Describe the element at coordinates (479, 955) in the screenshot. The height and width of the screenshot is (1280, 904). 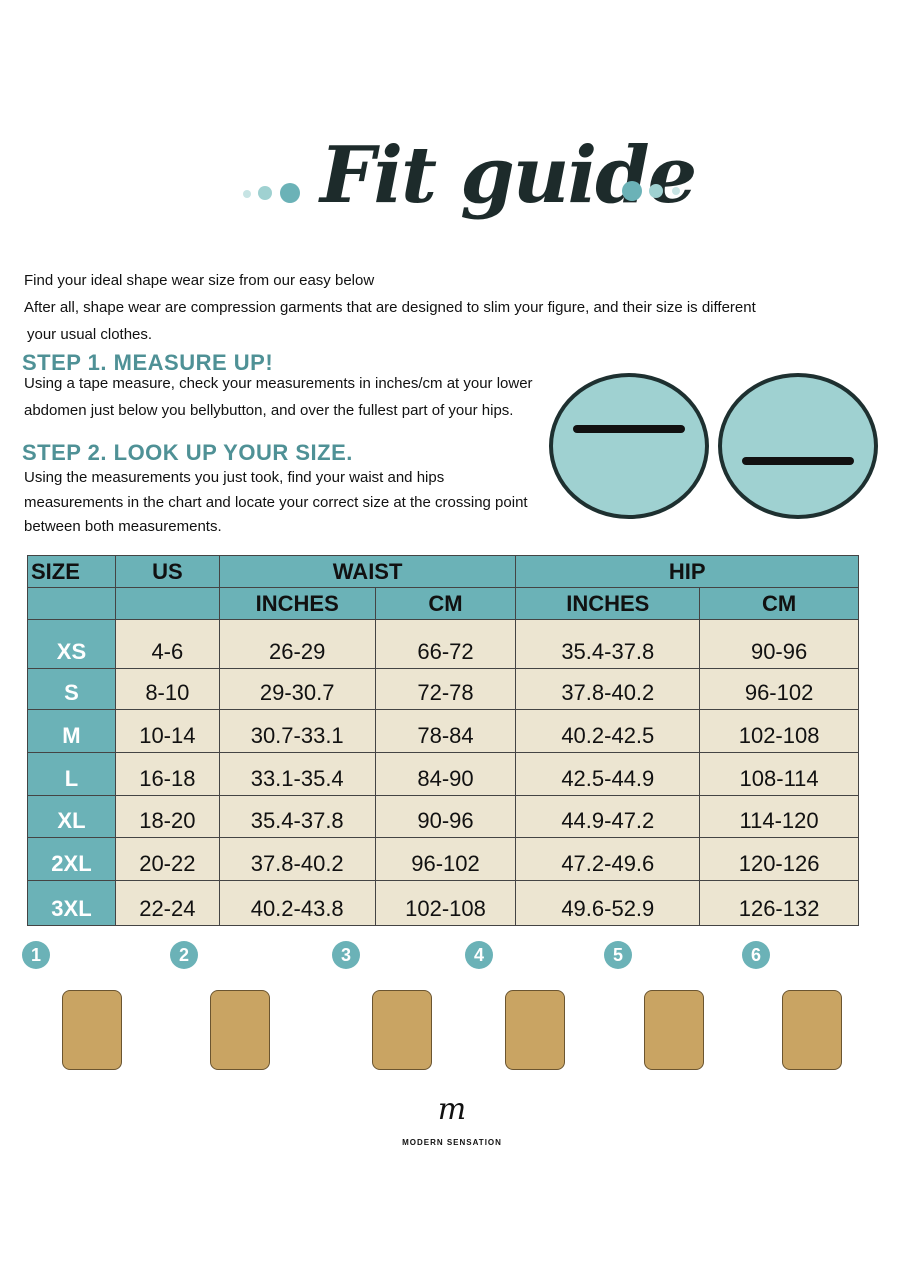
I see `step-number-badge: 4` at that location.